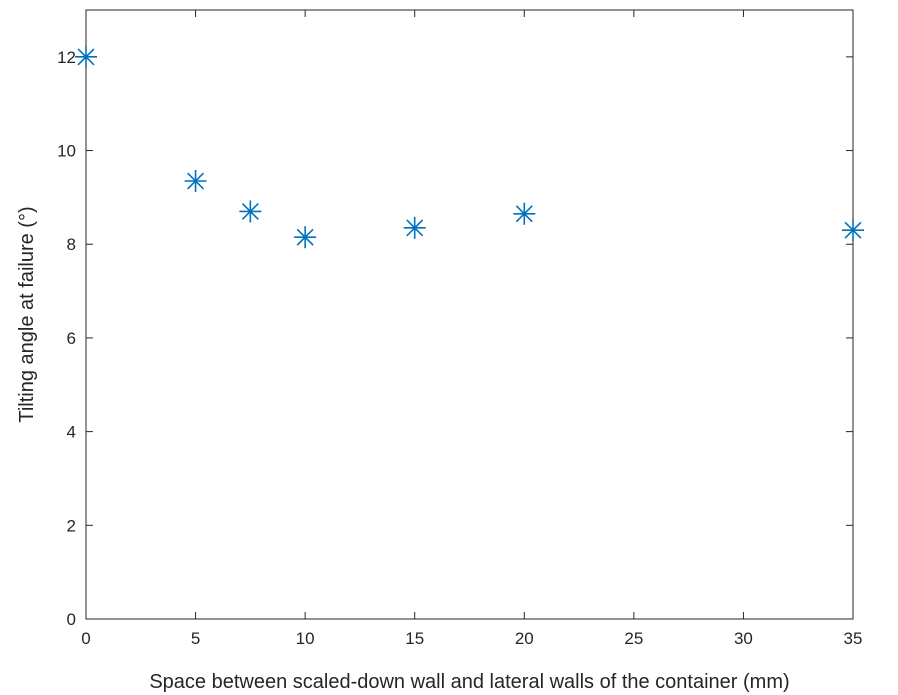 The width and height of the screenshot is (898, 695). What do you see at coordinates (524, 638) in the screenshot?
I see `x-tick-label: 20` at bounding box center [524, 638].